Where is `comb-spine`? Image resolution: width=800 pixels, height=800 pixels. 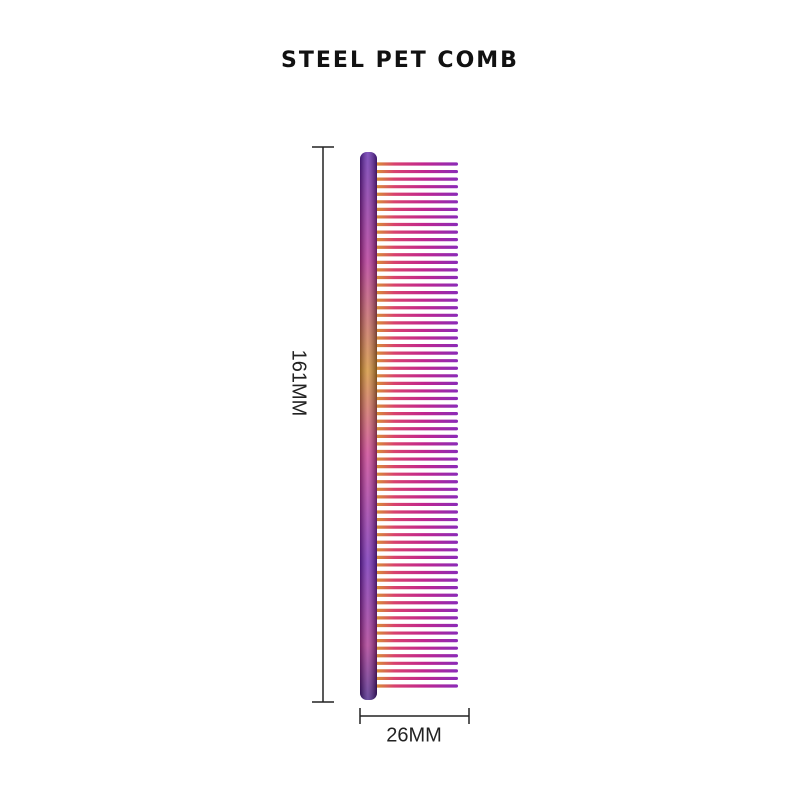 comb-spine is located at coordinates (368, 426).